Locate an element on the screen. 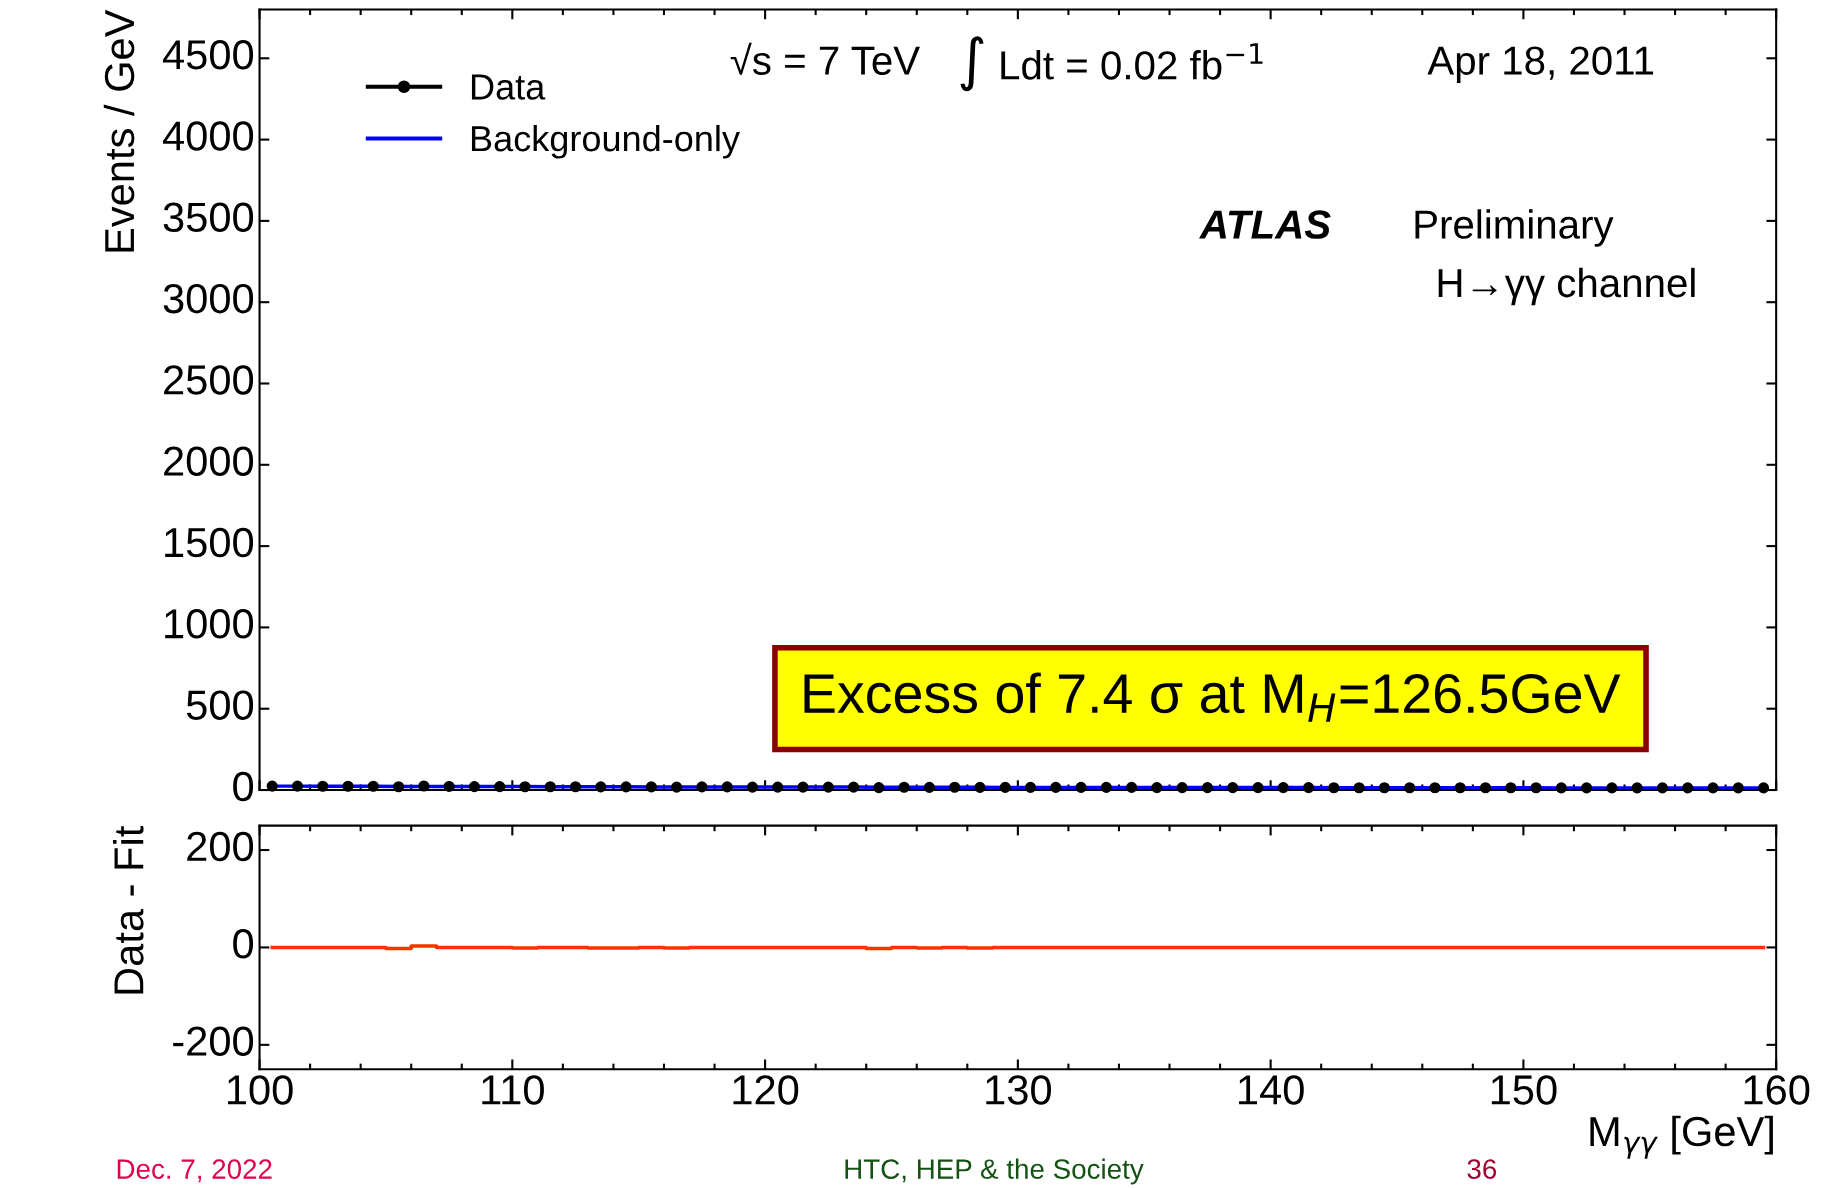 The image size is (1833, 1188). legend-label: Data is located at coordinates (508, 87).